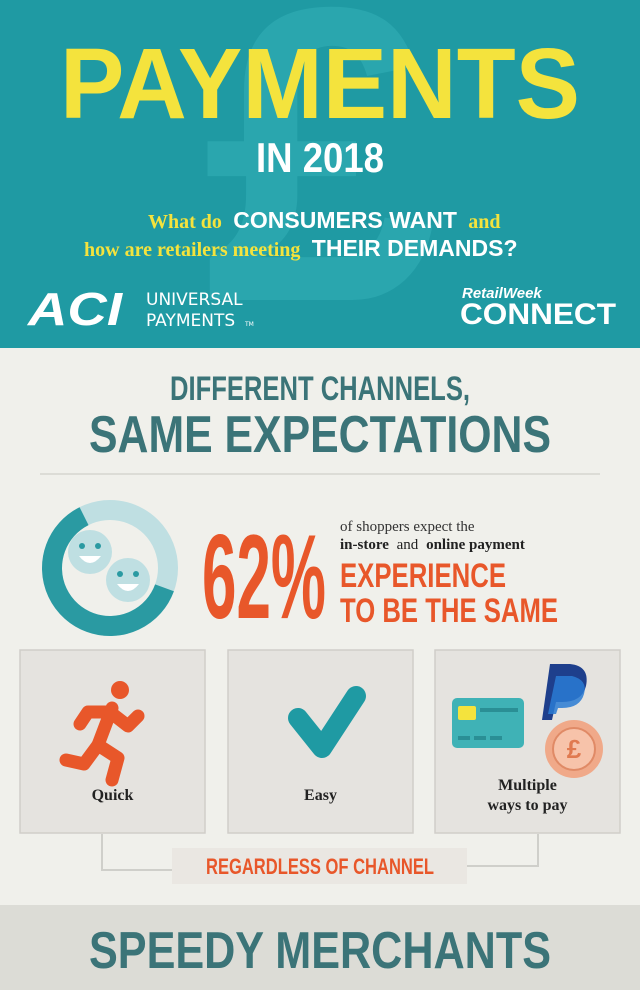  I want to click on donut, so click(110, 568).